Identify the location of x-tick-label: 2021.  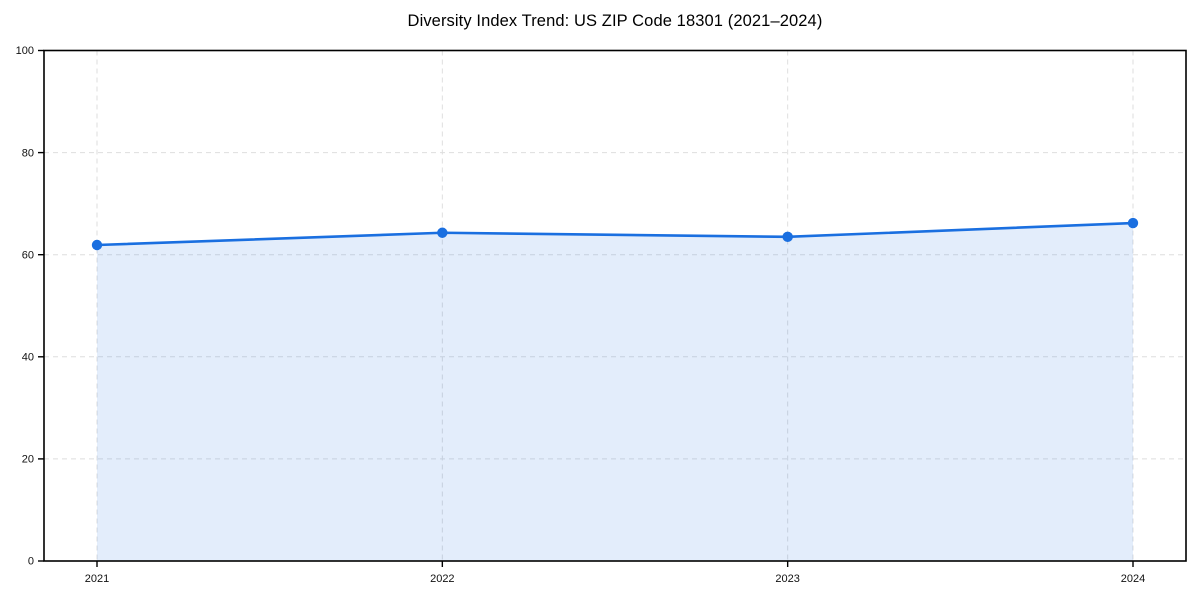
(97, 579).